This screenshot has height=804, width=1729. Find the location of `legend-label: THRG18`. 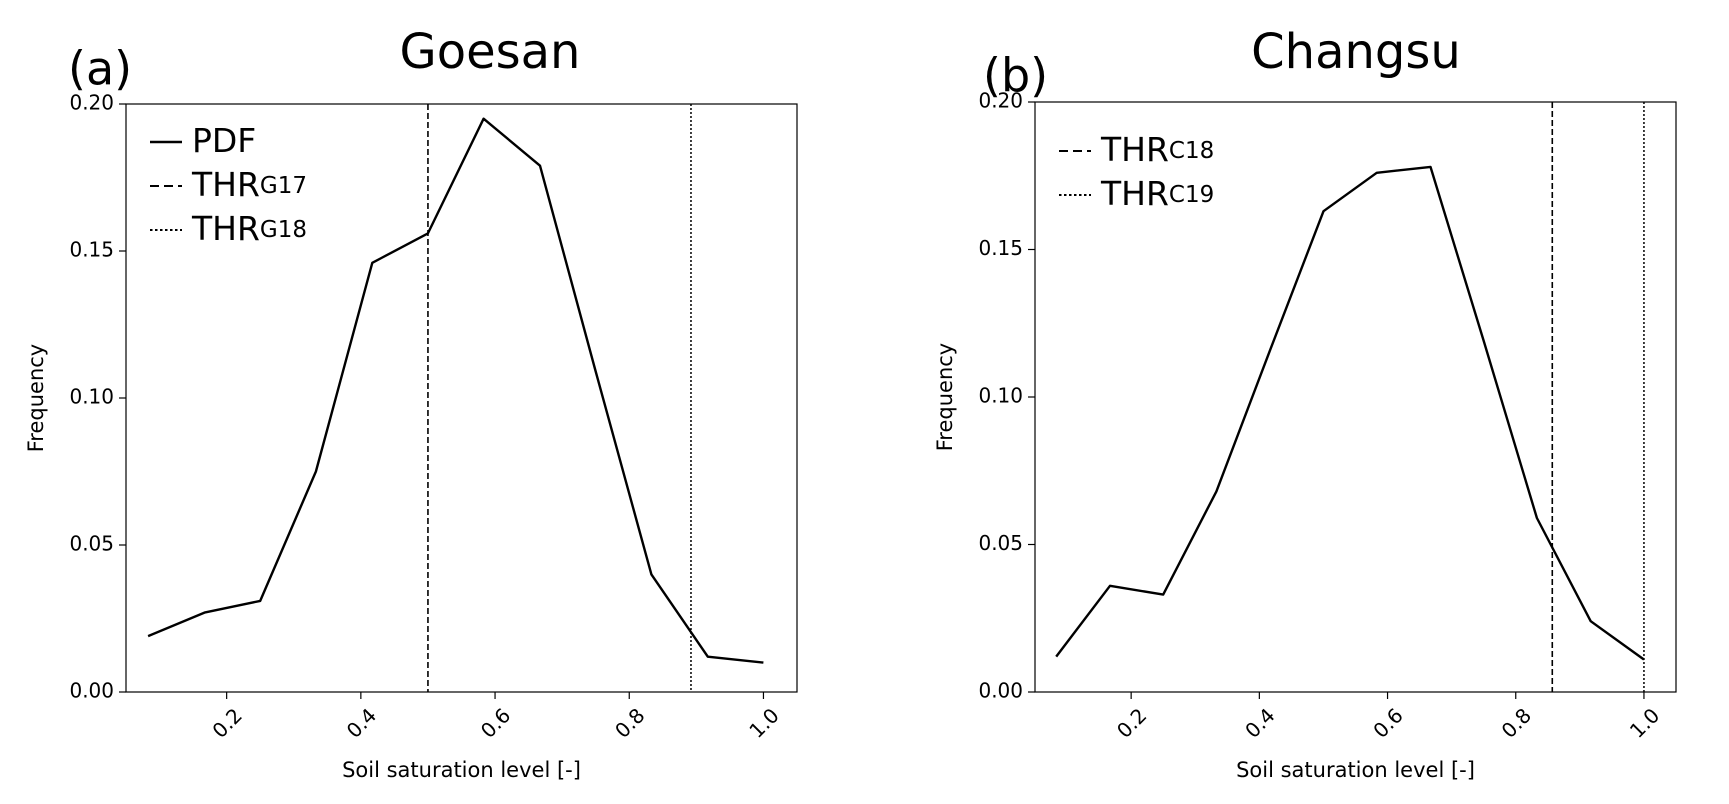

legend-label: THRG18 is located at coordinates (249, 228).